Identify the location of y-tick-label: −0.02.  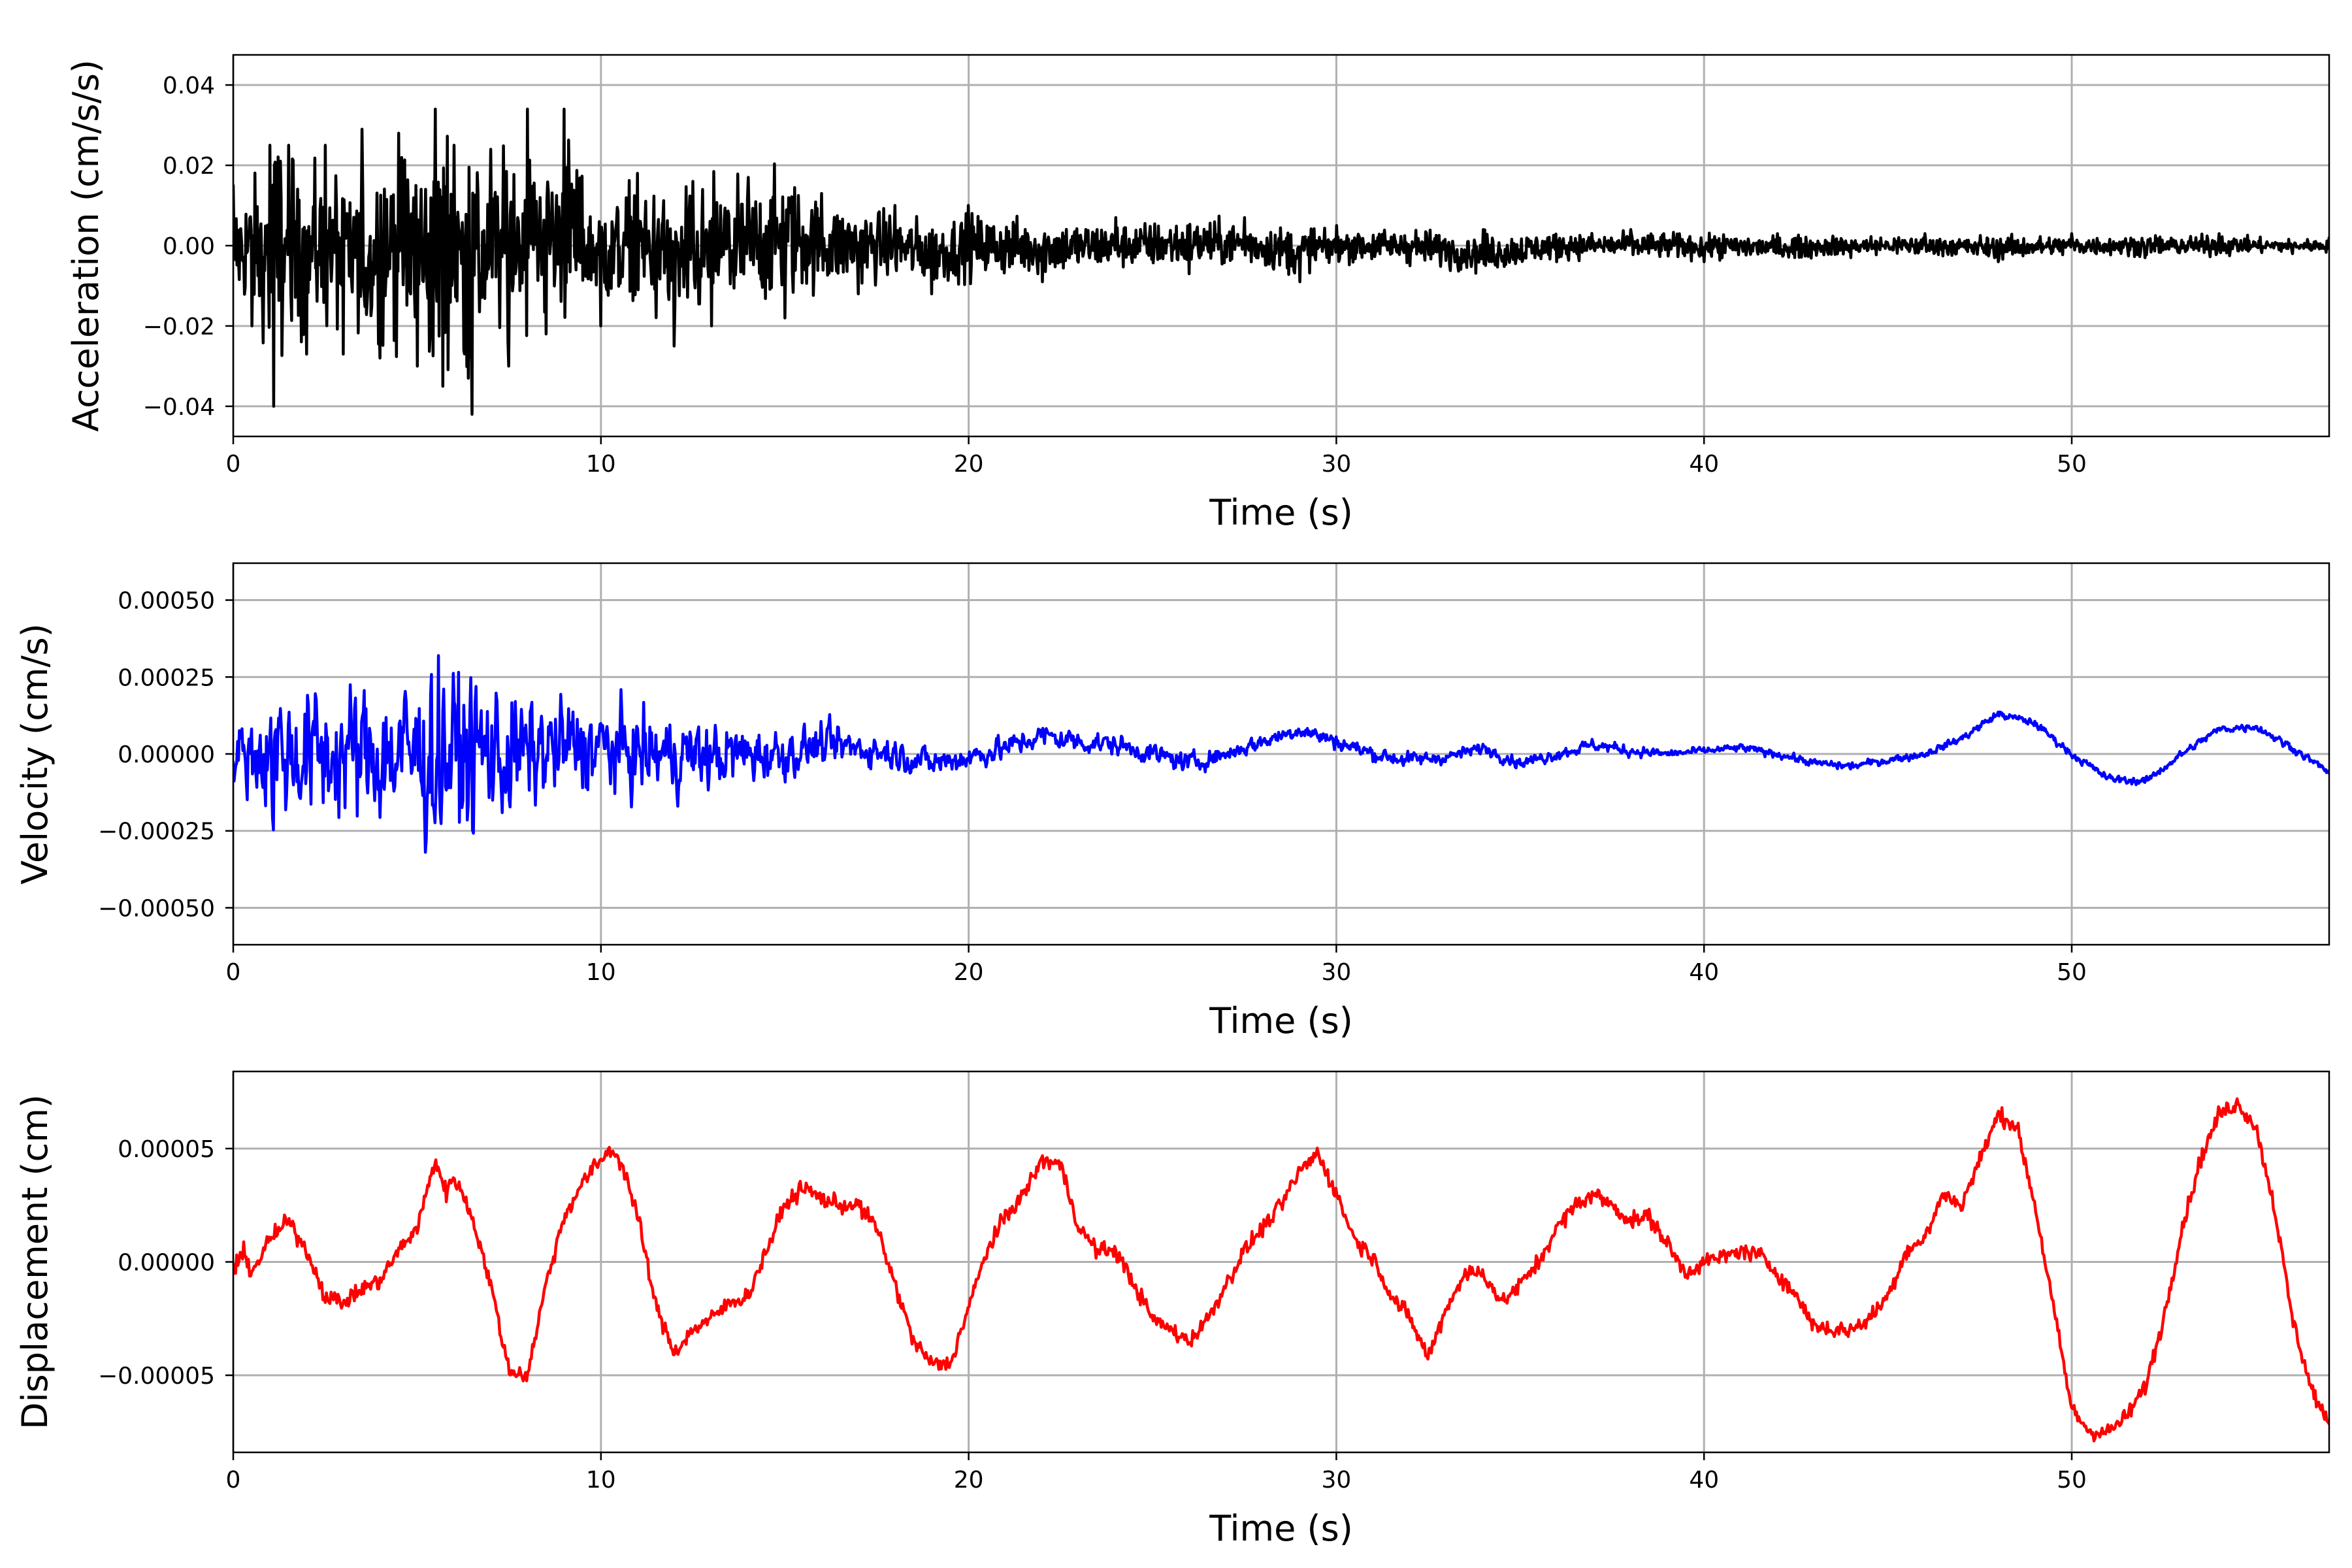
(179, 327).